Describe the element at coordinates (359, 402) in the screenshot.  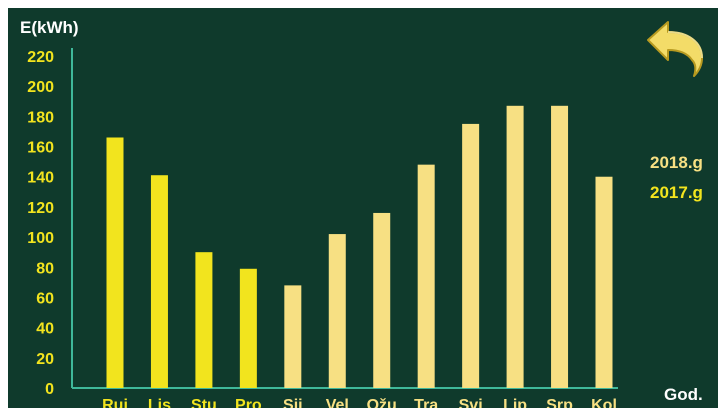
I see `x-axis-ticks: Ruj Lis Stu Pro Sij Vel Ožu Tra Svi Lip Srp Kol` at that location.